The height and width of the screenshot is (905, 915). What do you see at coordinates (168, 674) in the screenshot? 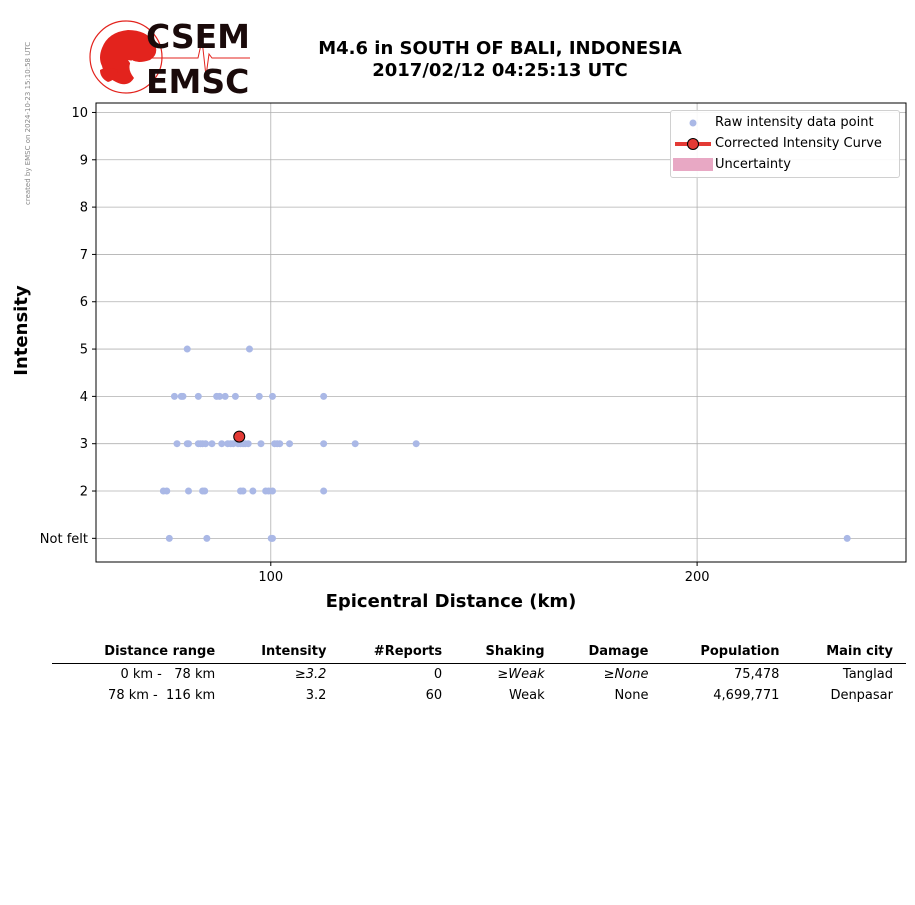
I see `cell-distance: 0 km - 78 km` at bounding box center [168, 674].